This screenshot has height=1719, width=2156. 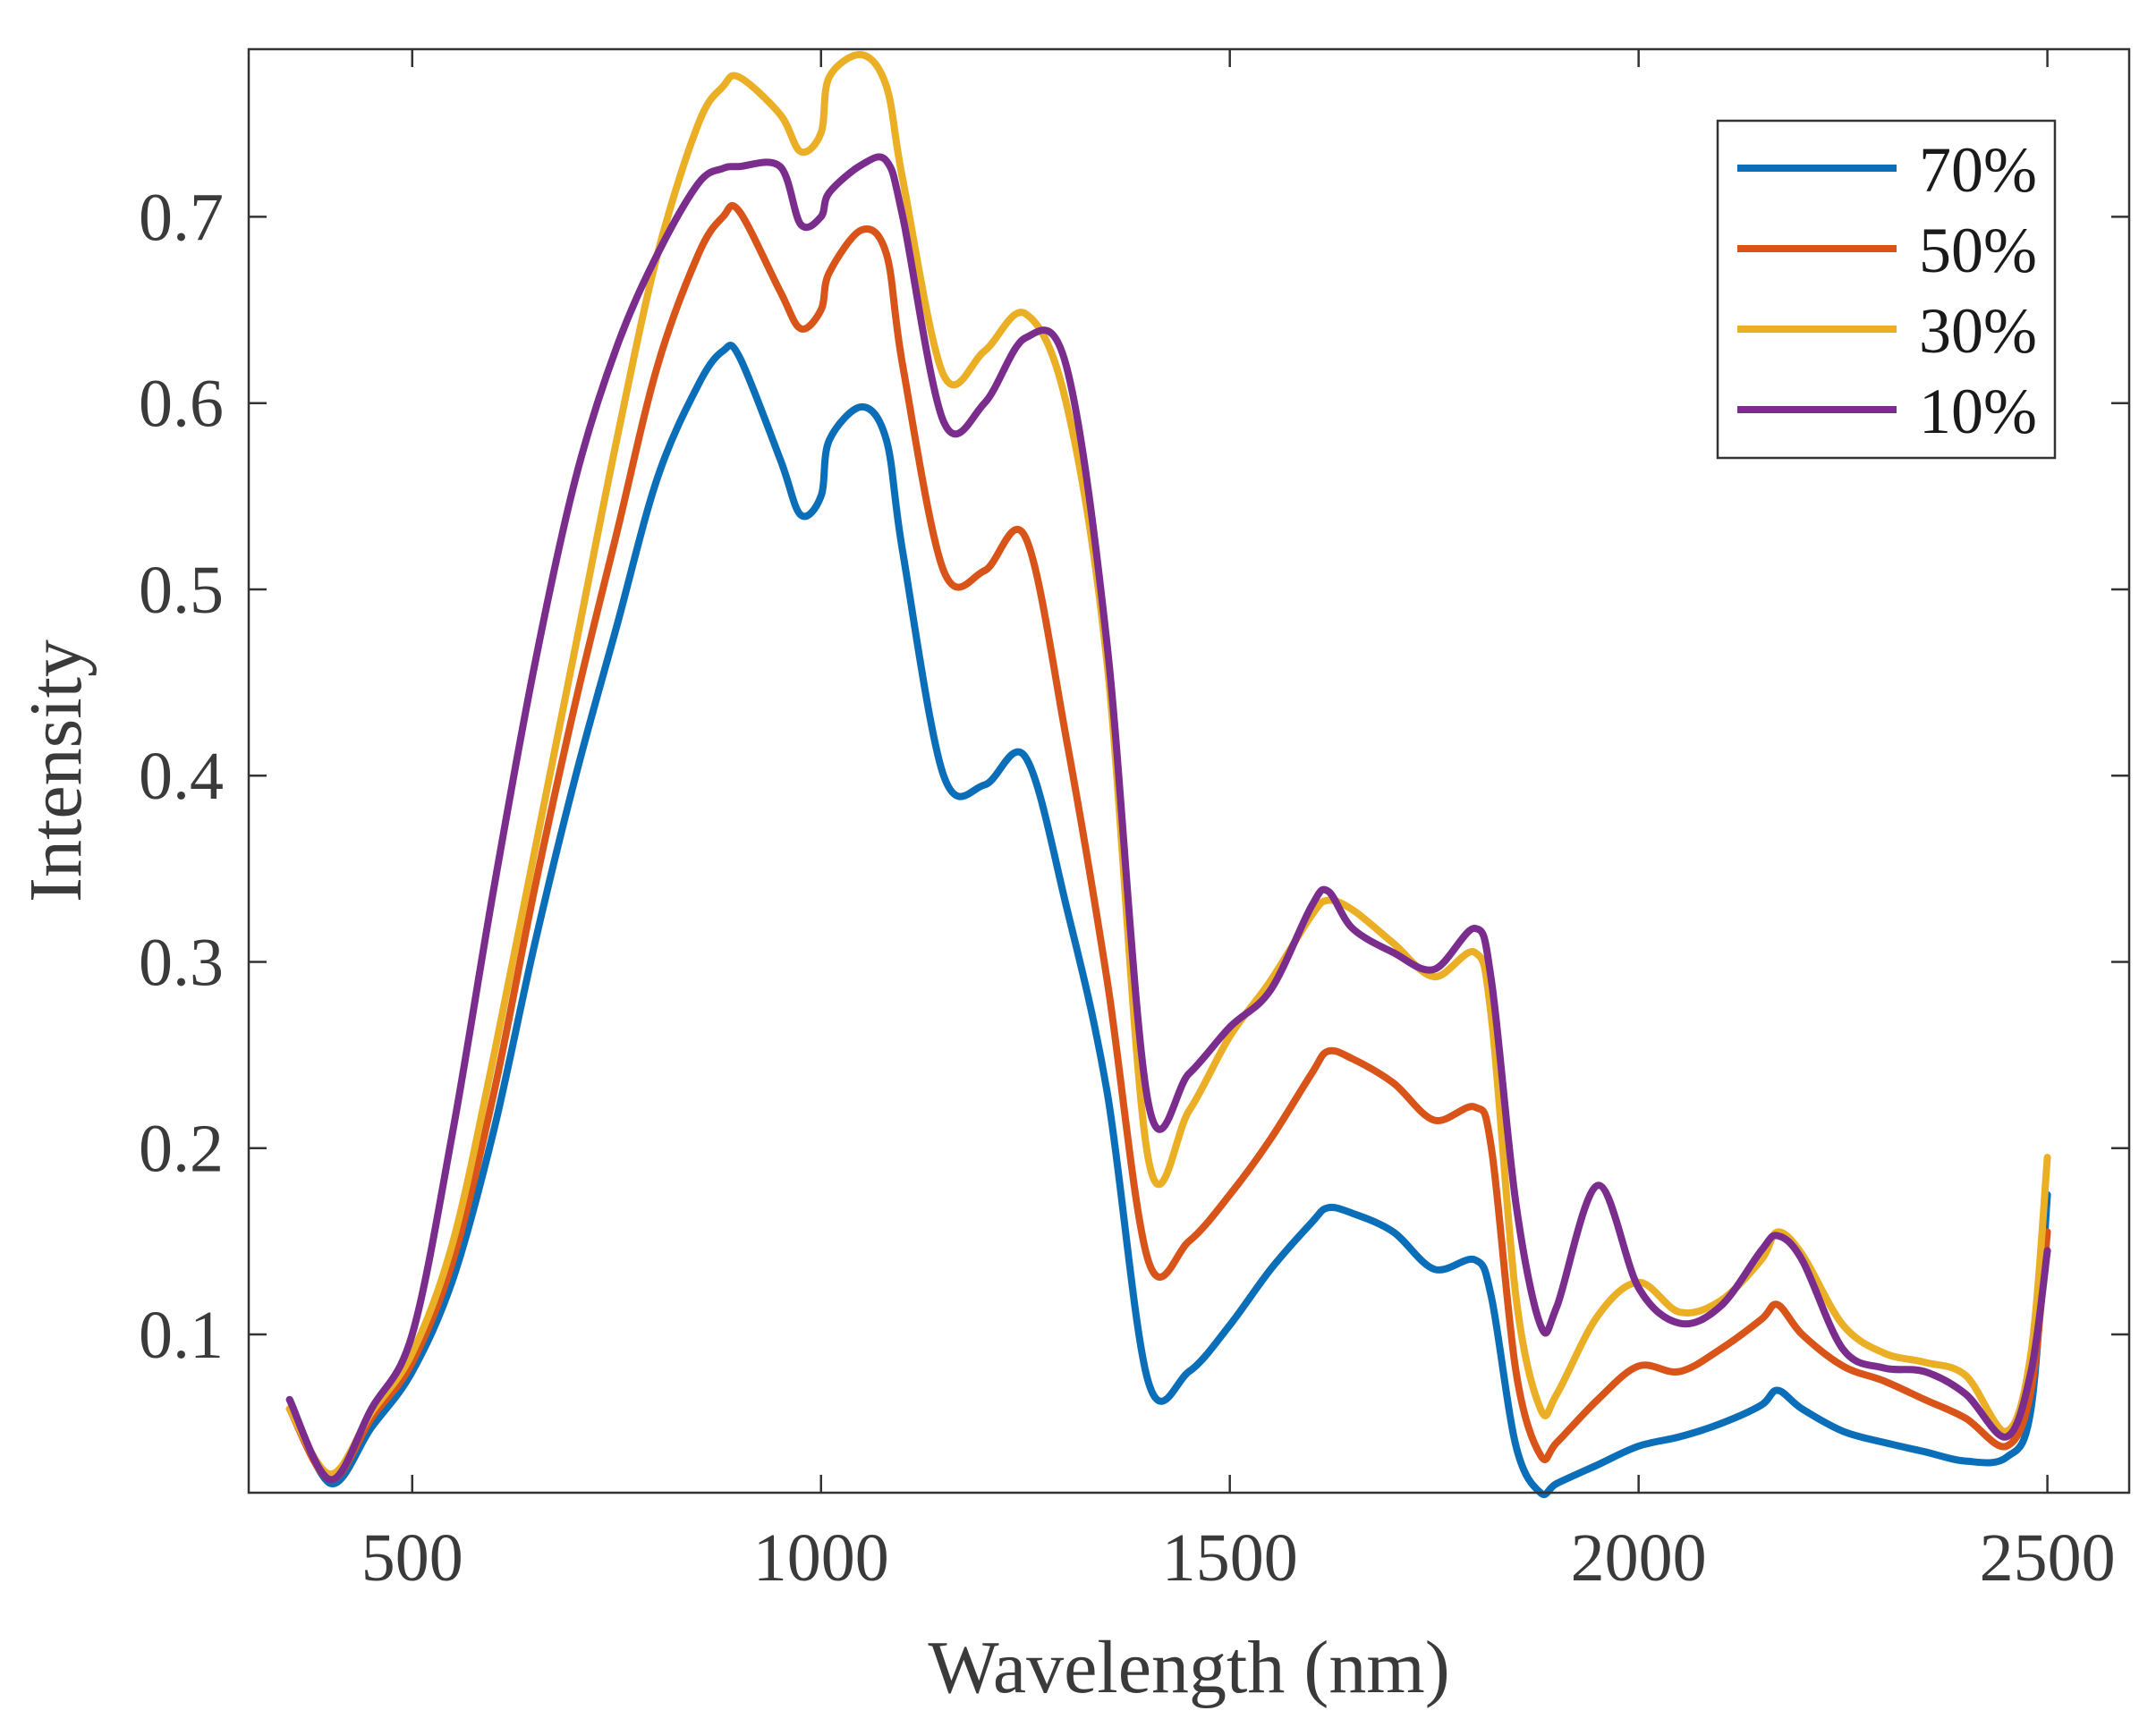 I want to click on y-tick-label: 0.6, so click(x=181, y=404).